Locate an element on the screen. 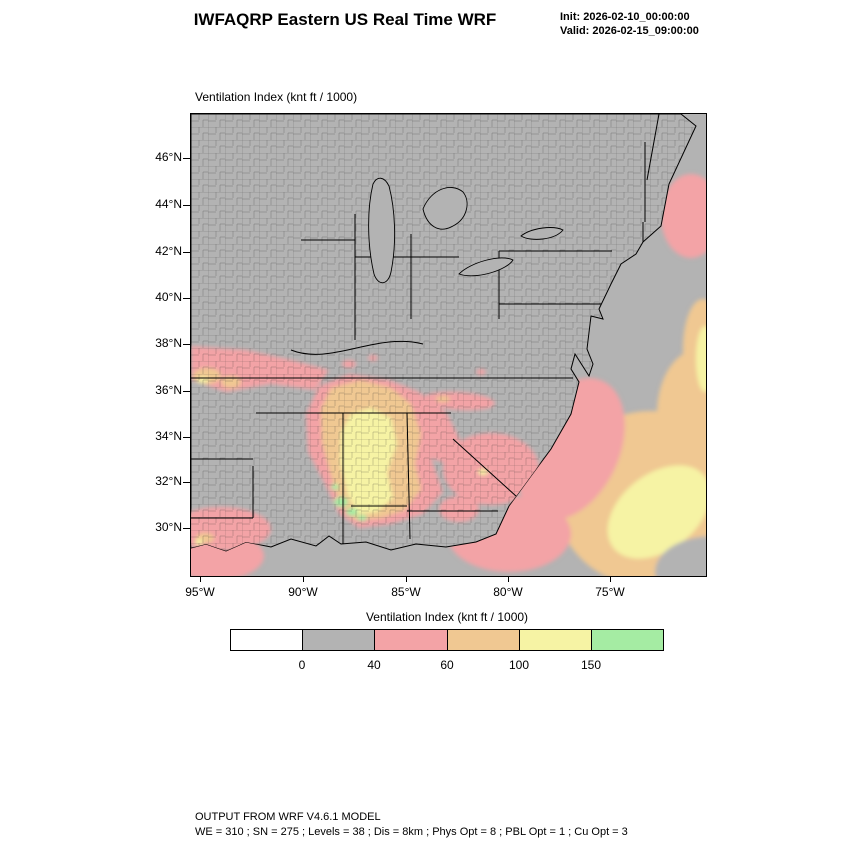  valid-timestamp: Valid: 2026-02-15_09:00:00 is located at coordinates (629, 31).